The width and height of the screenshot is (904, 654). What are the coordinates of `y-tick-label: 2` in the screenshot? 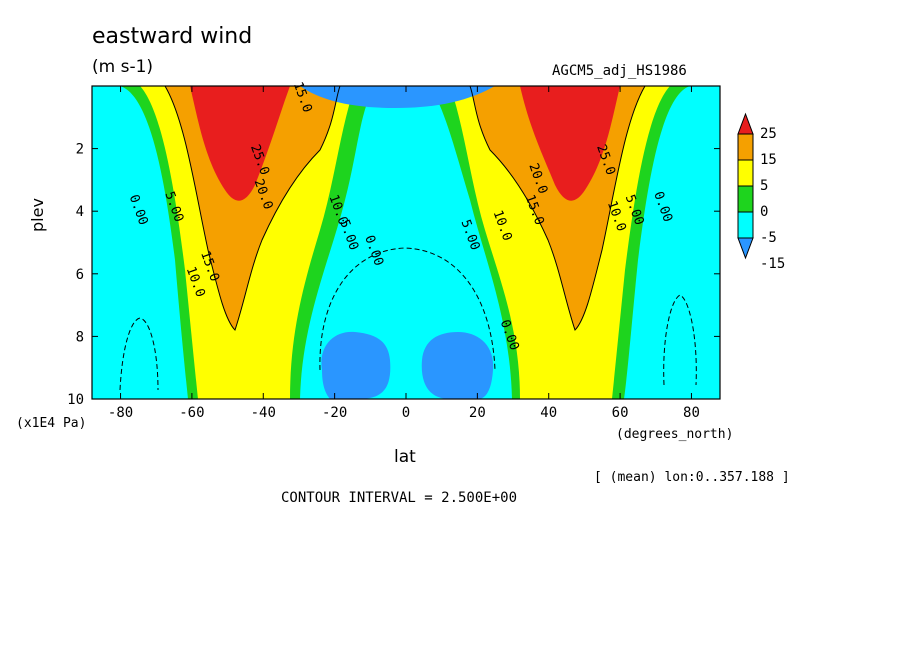 It's located at (80, 150).